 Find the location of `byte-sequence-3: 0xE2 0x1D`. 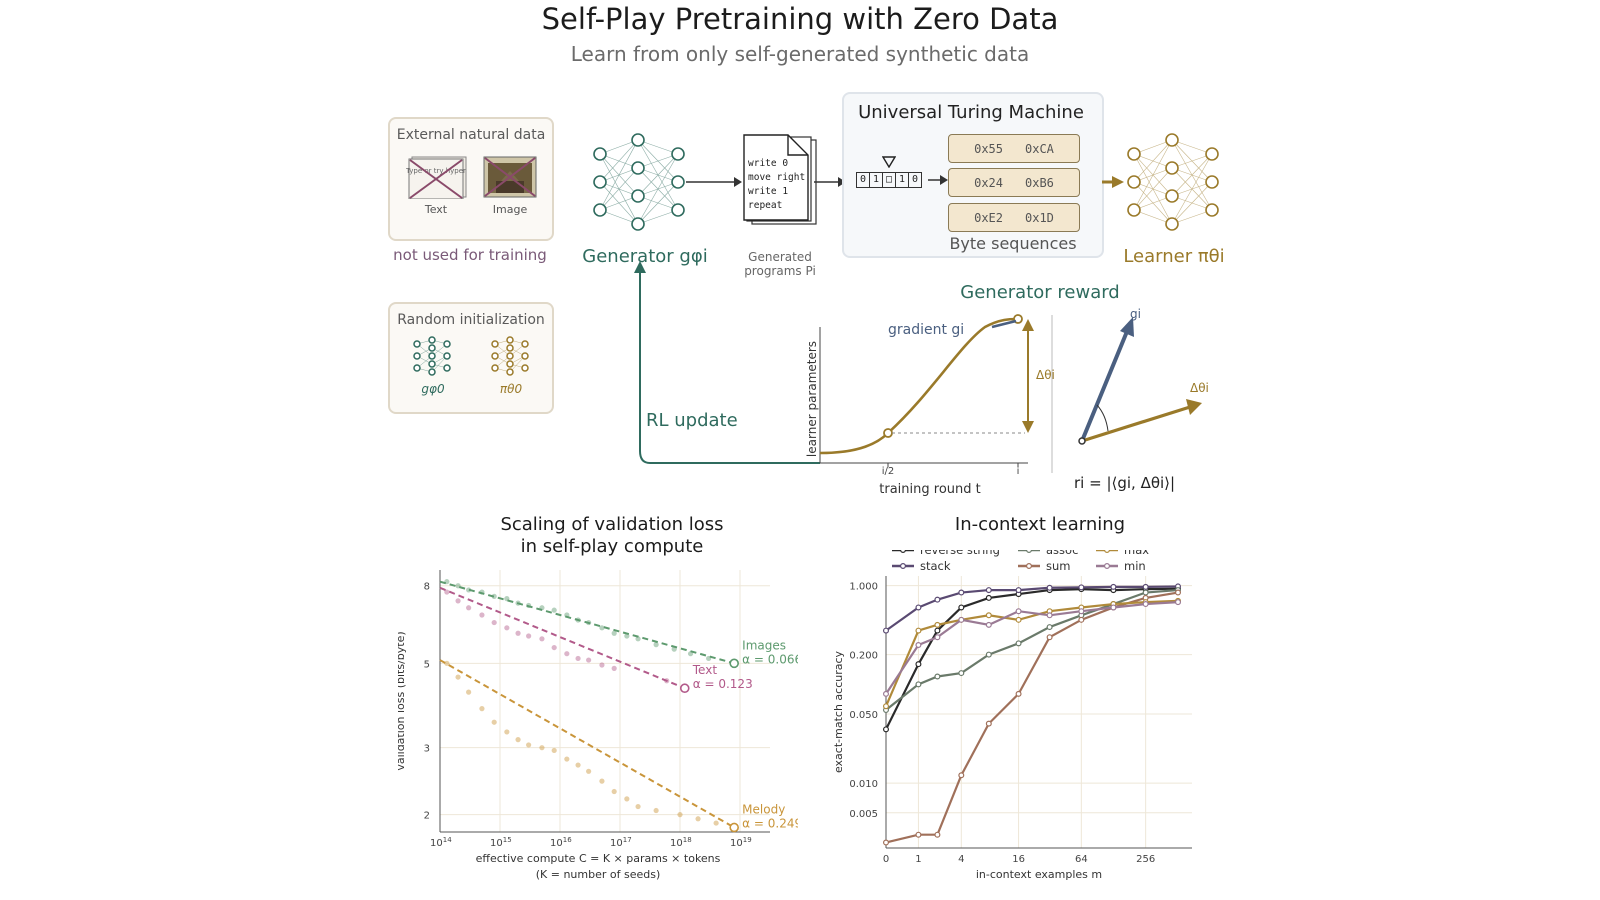

byte-sequence-3: 0xE2 0x1D is located at coordinates (1014, 217).